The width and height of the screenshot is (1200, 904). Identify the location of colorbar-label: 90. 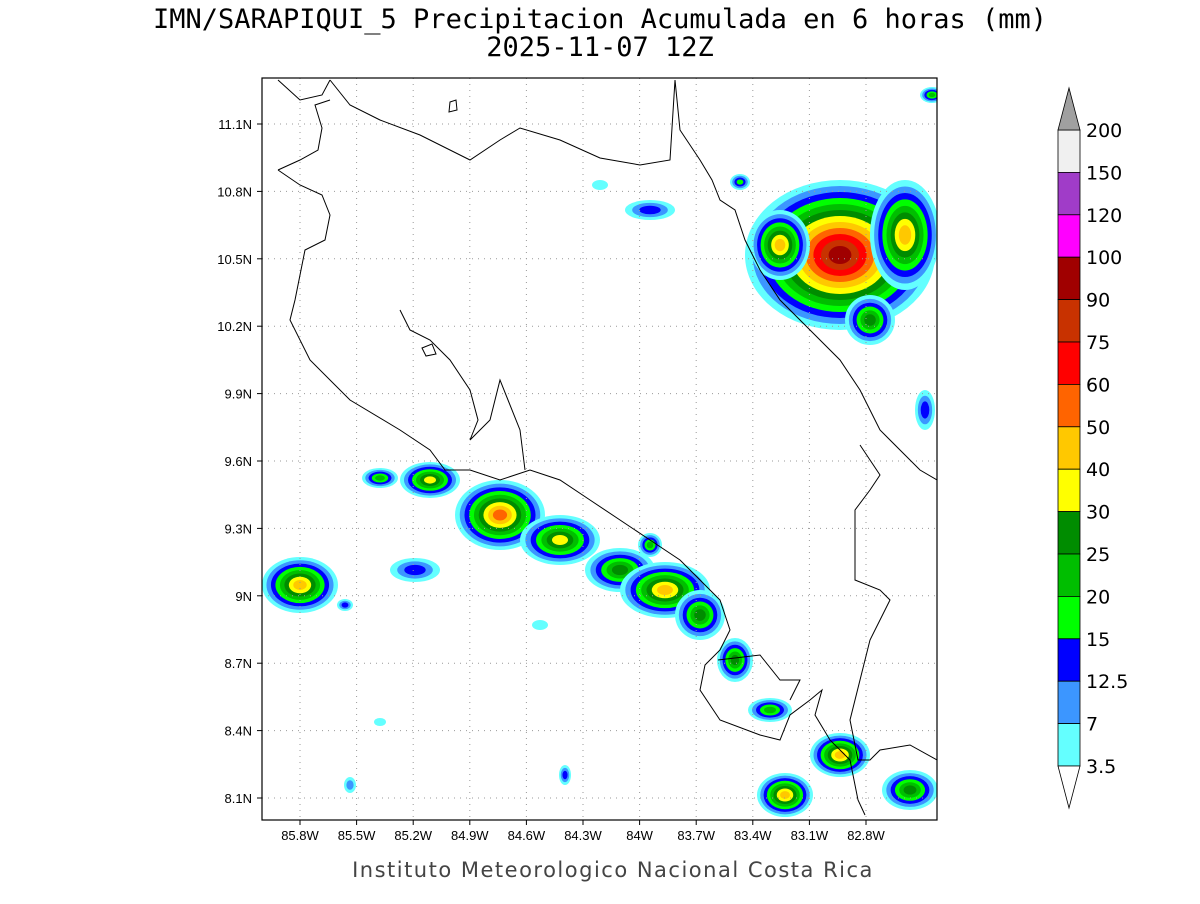
(1098, 301).